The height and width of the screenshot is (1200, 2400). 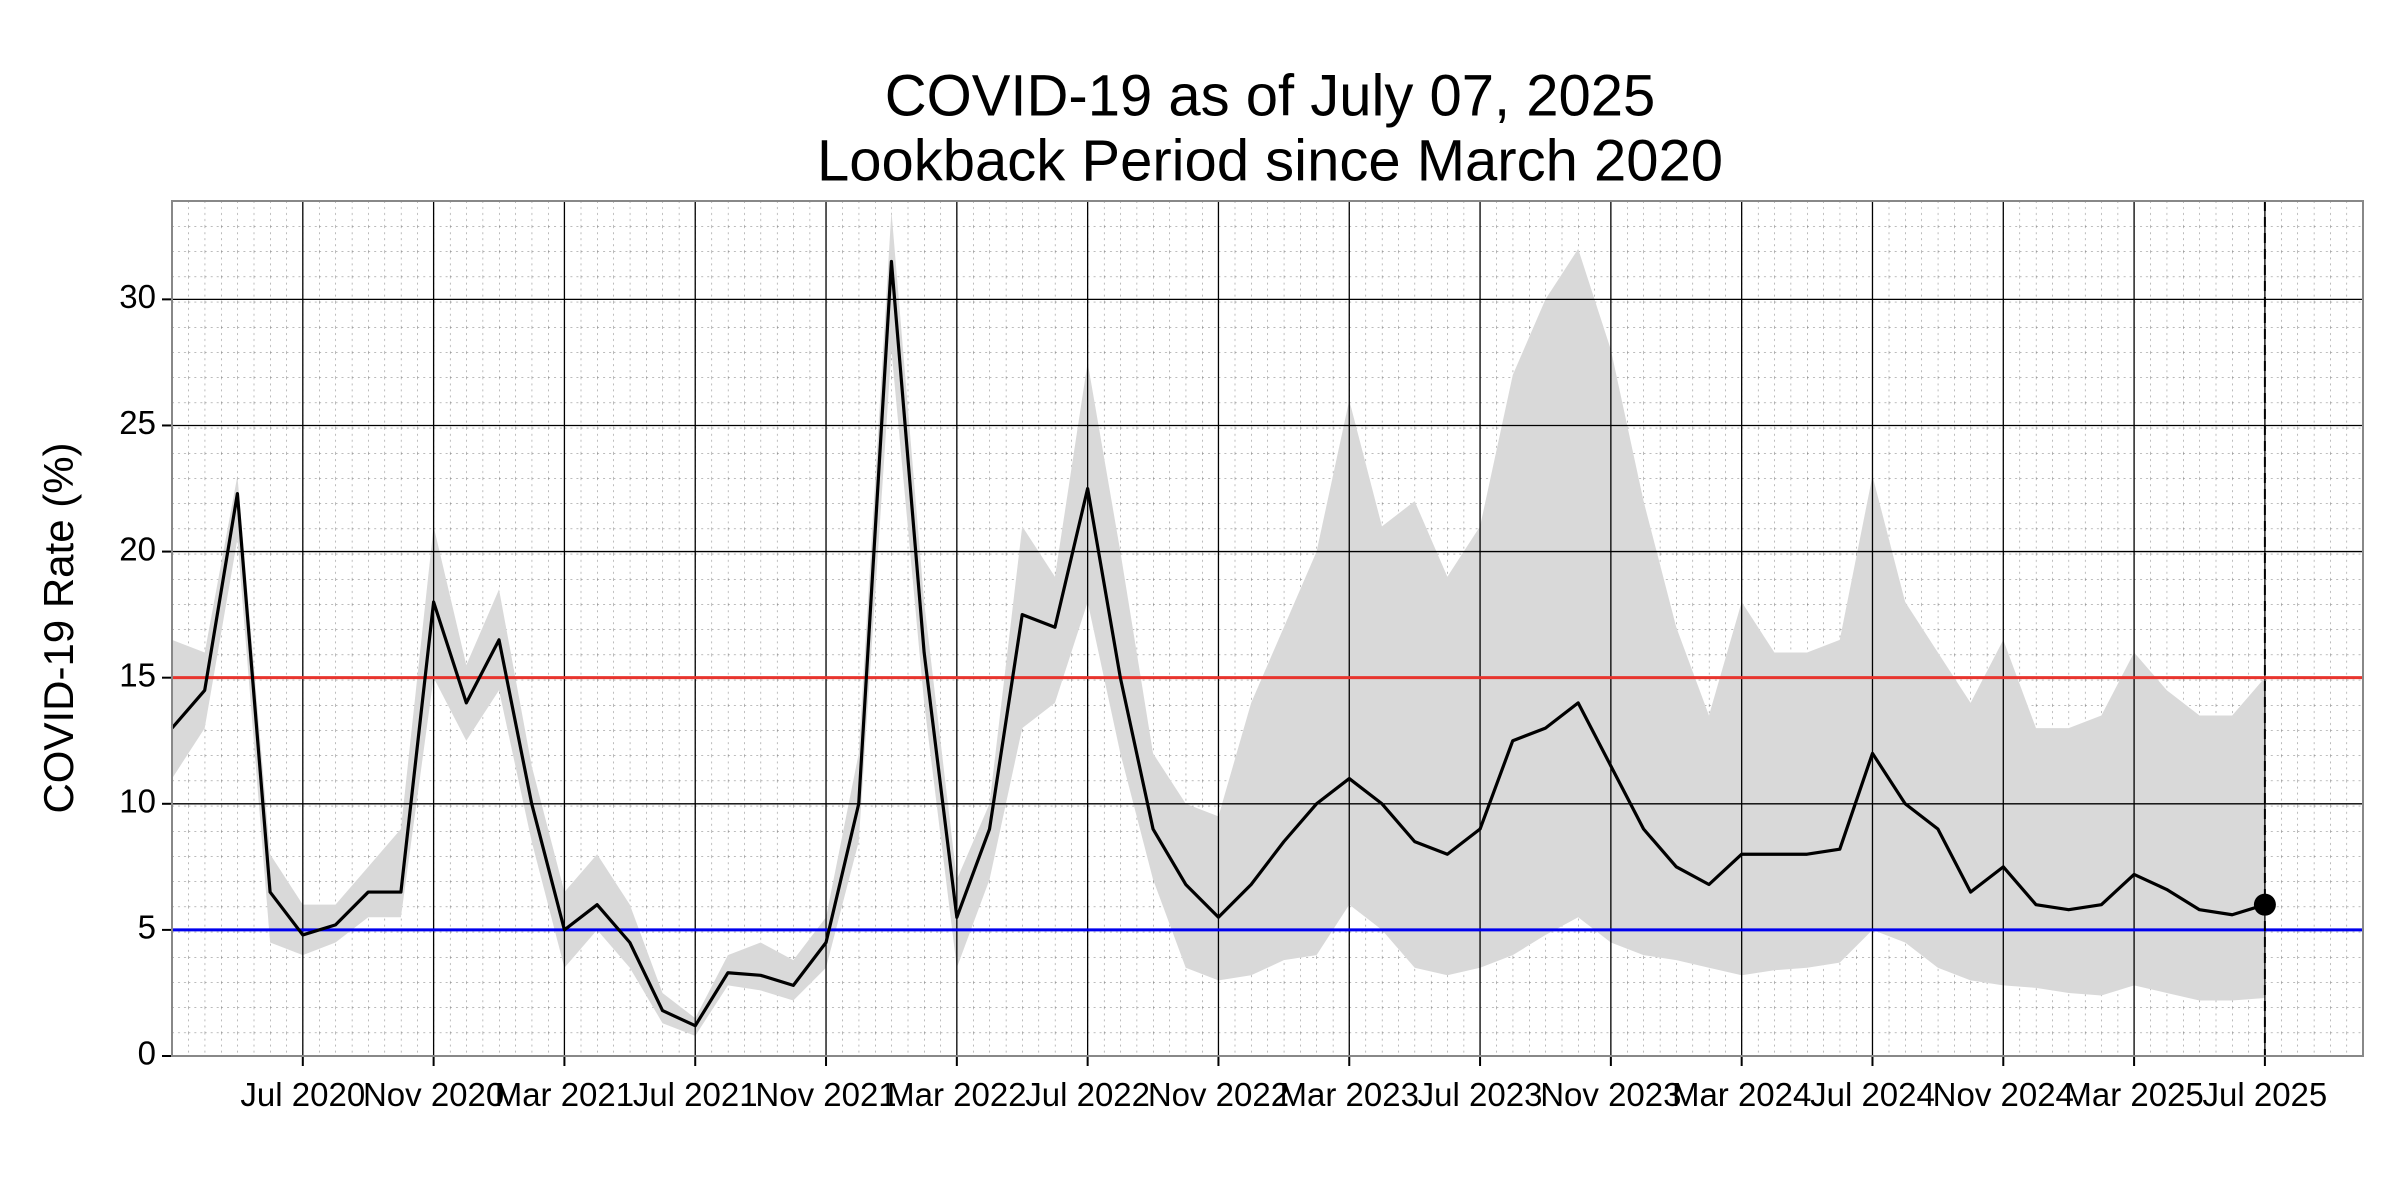 What do you see at coordinates (695, 1094) in the screenshot?
I see `x-tick-label: Jul 2021` at bounding box center [695, 1094].